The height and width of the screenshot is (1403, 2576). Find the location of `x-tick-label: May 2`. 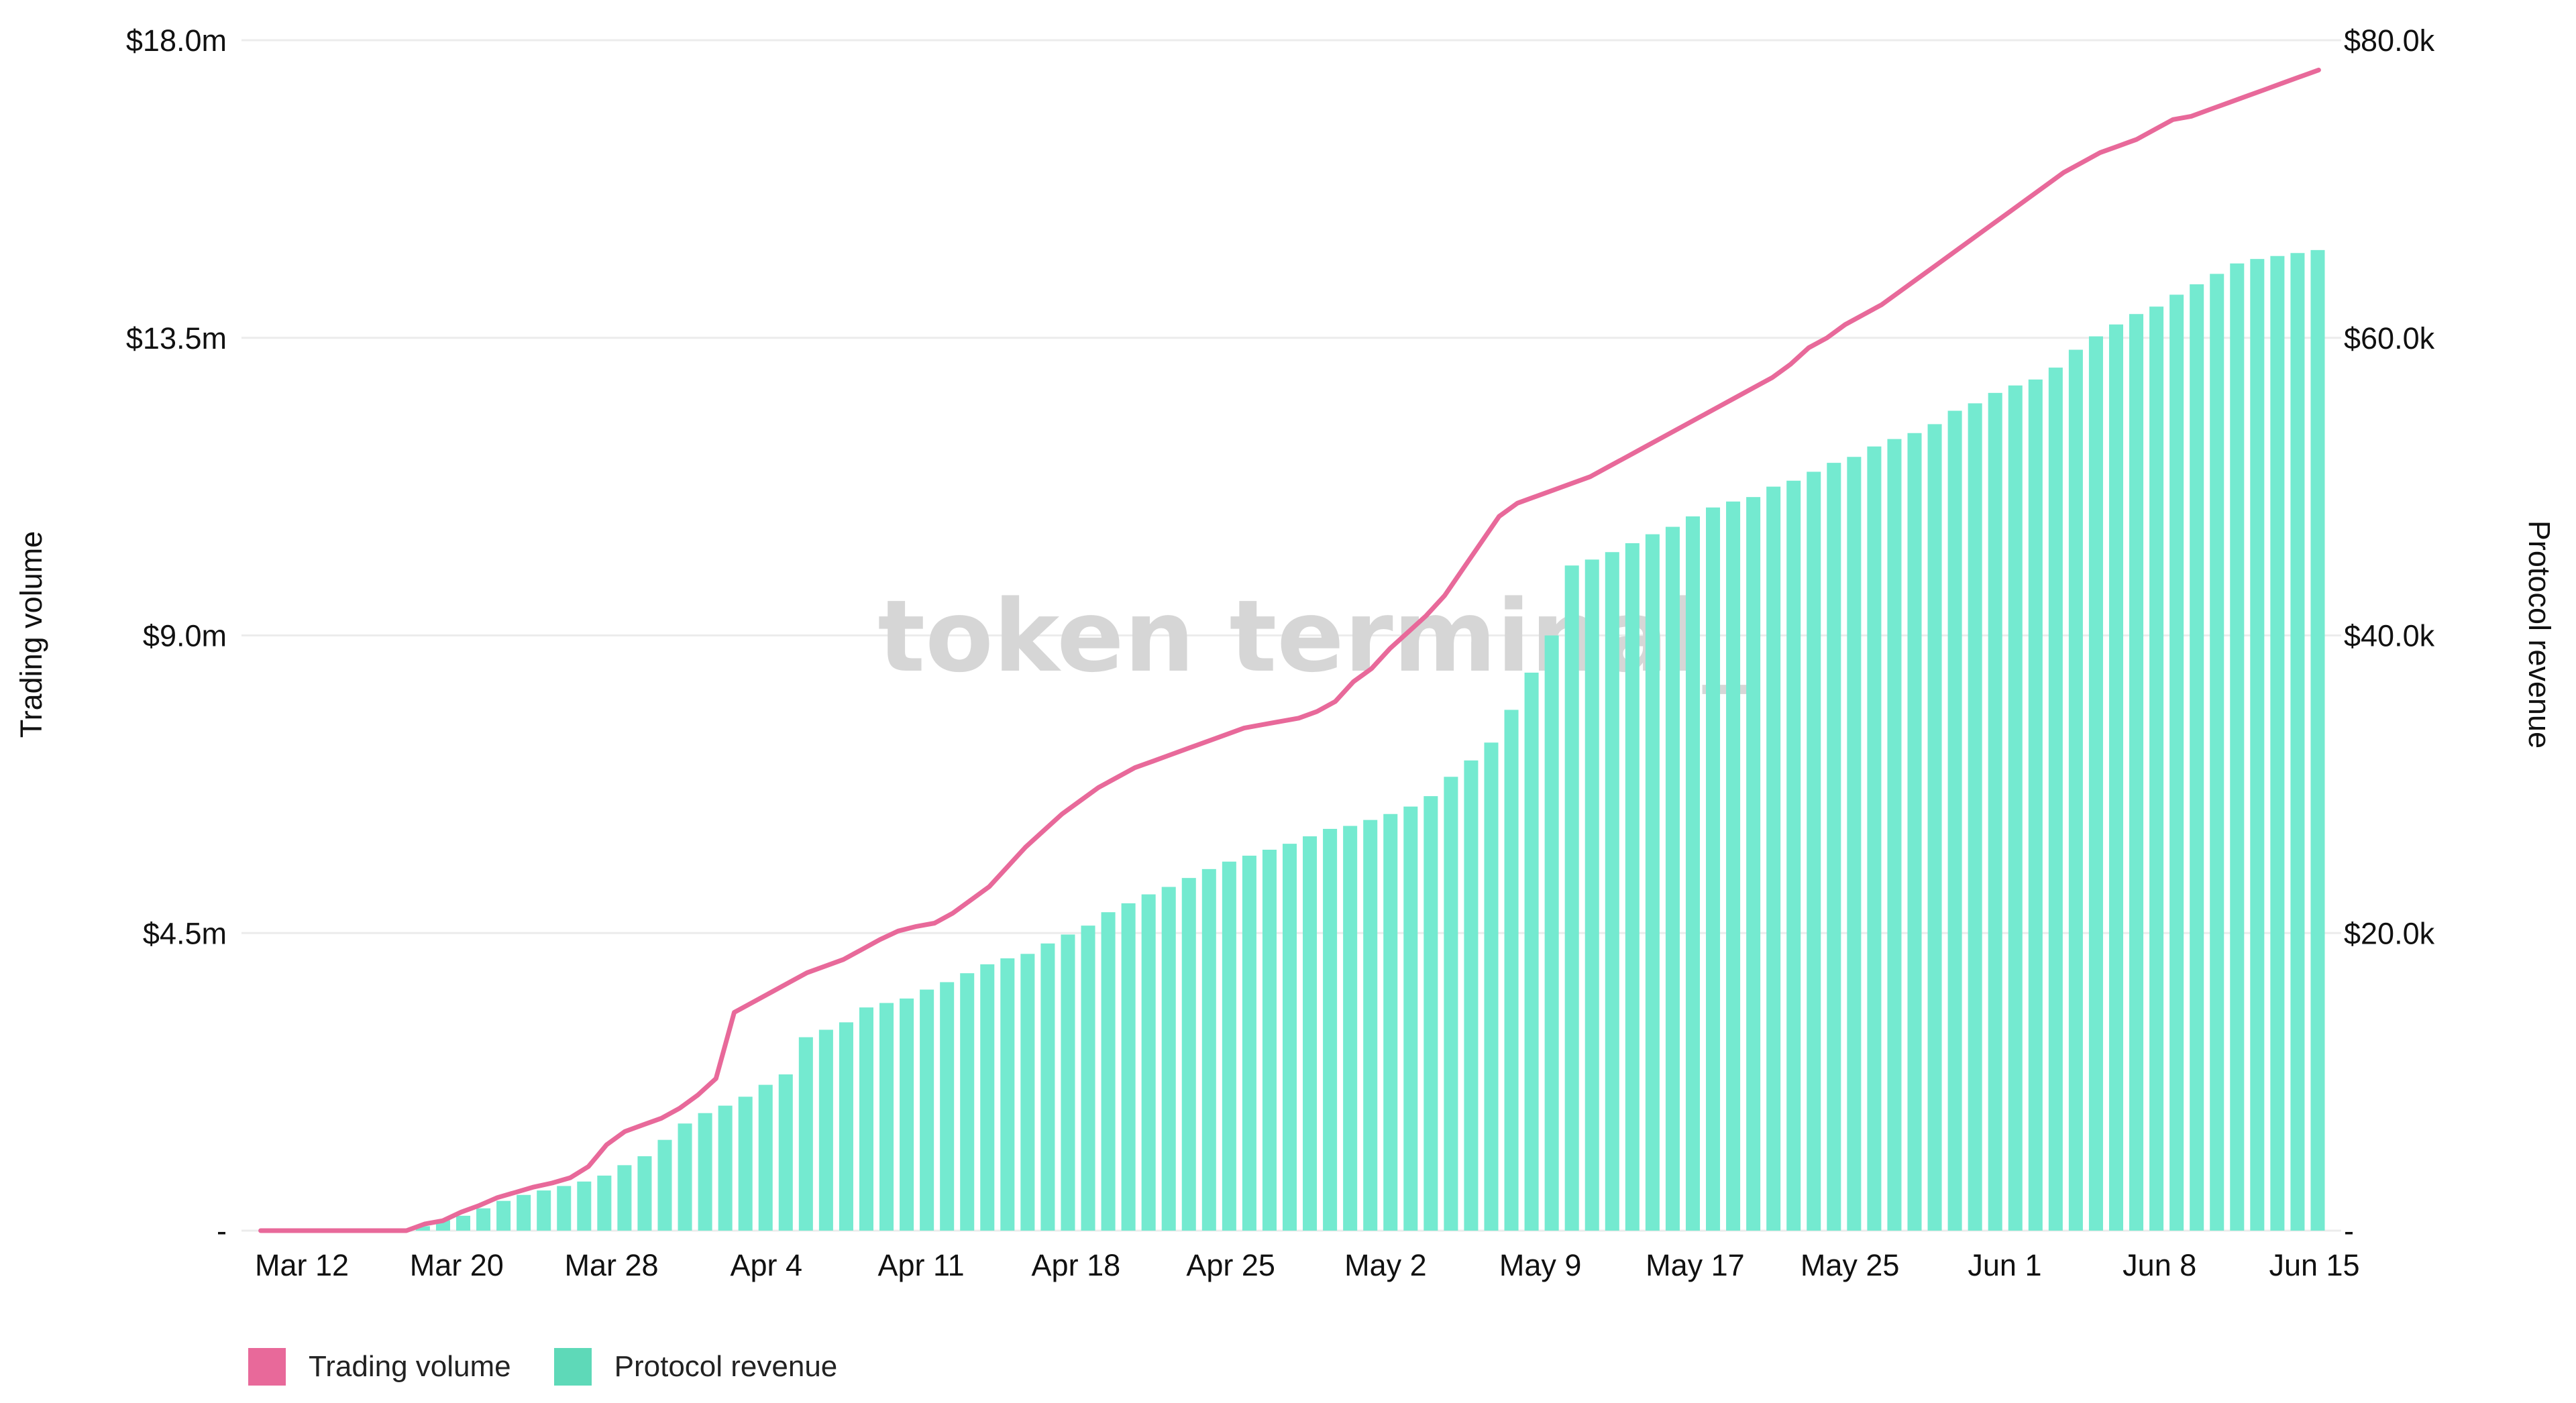

x-tick-label: May 2 is located at coordinates (1385, 1265).